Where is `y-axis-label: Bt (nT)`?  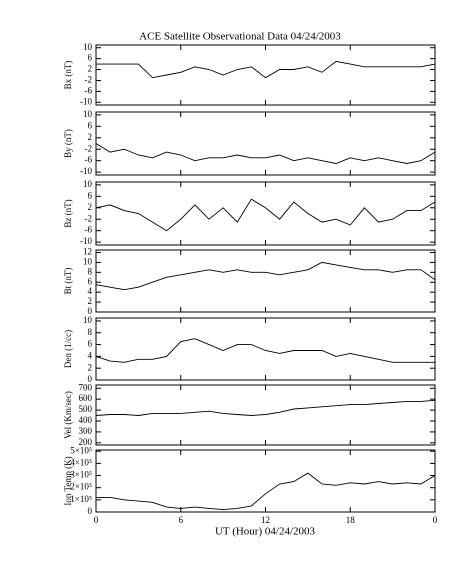 y-axis-label: Bt (nT) is located at coordinates (68, 281).